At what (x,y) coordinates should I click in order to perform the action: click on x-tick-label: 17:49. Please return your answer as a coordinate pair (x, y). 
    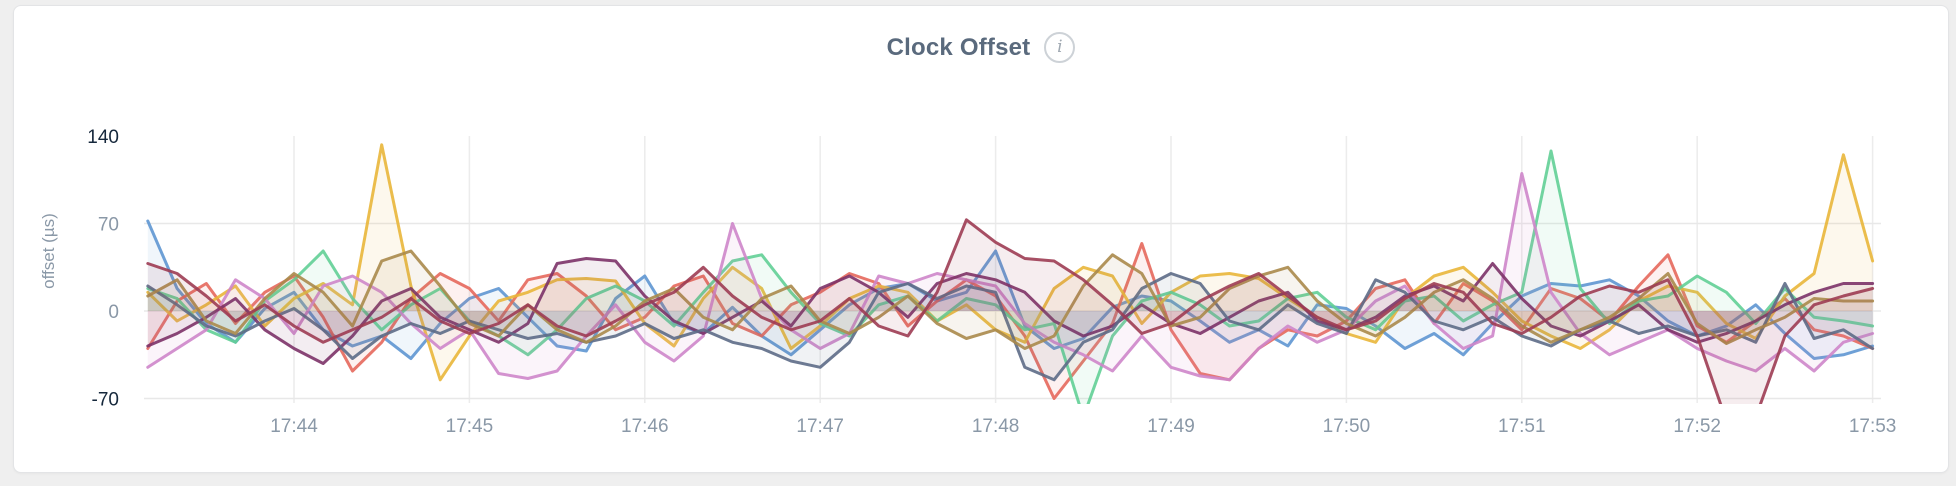
    Looking at the image, I should click on (1171, 426).